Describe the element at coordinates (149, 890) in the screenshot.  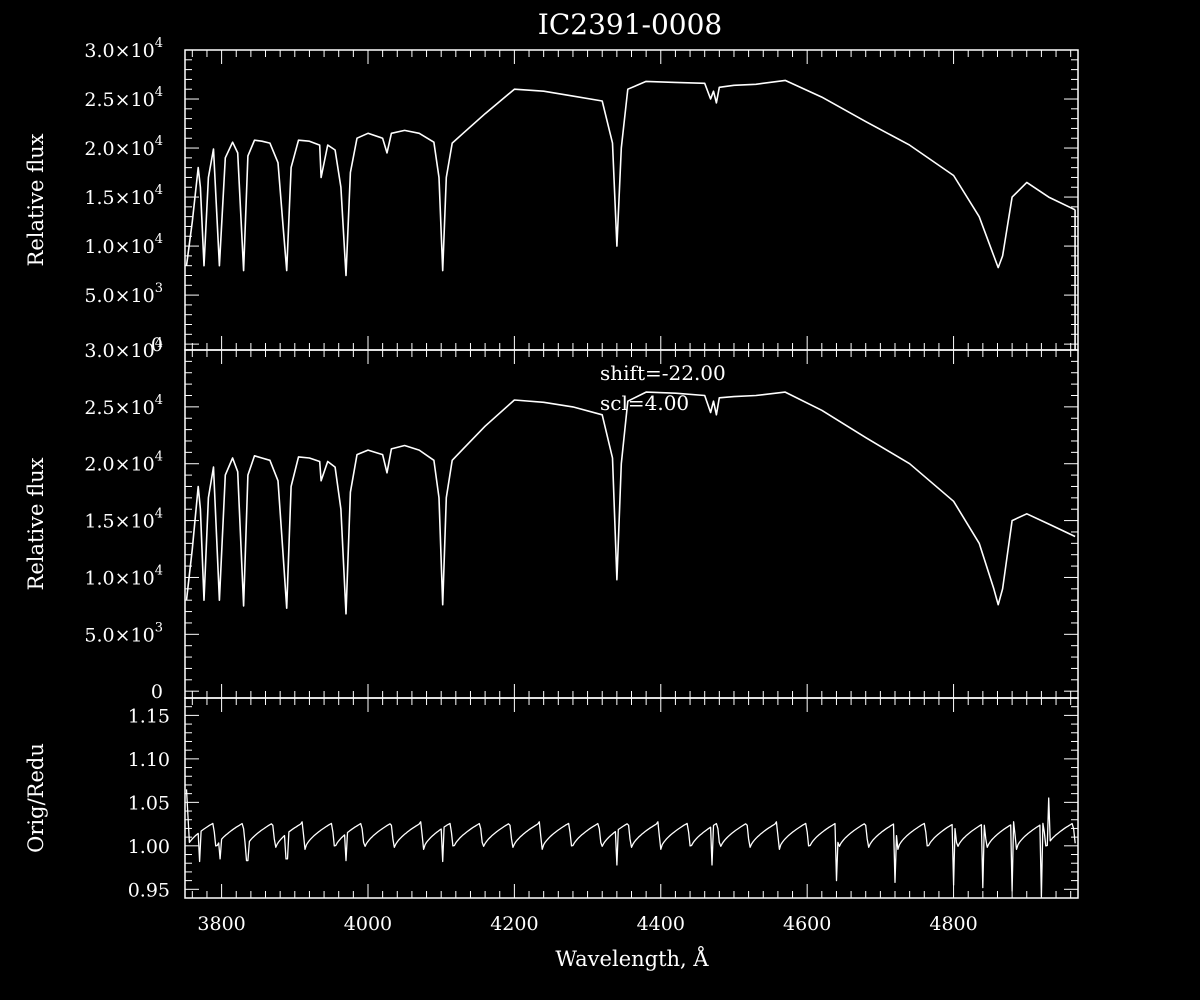
I see `y-tick-label: 0.95` at that location.